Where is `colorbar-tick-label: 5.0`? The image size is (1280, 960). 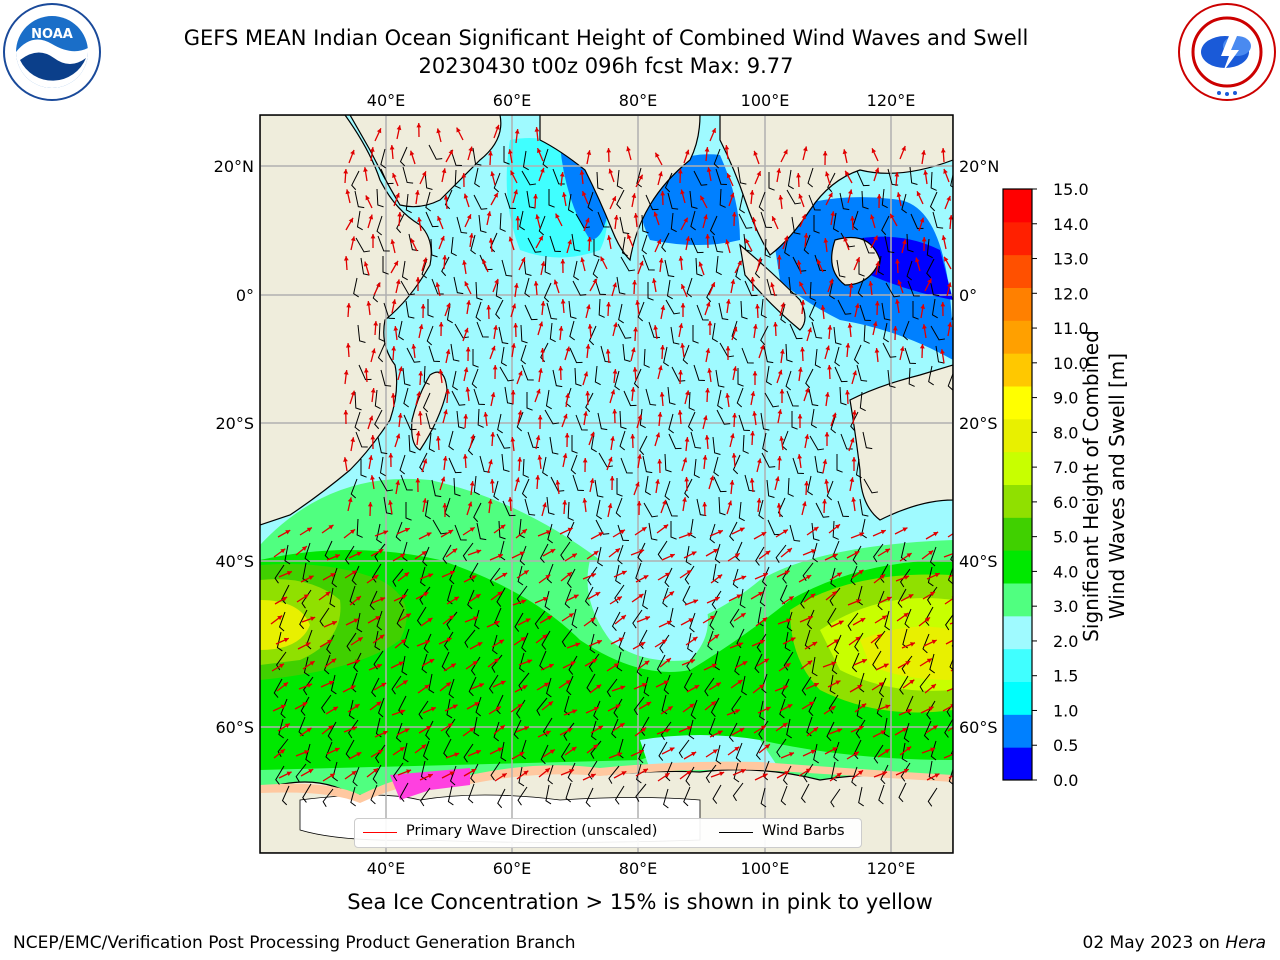 colorbar-tick-label: 5.0 is located at coordinates (1065, 537).